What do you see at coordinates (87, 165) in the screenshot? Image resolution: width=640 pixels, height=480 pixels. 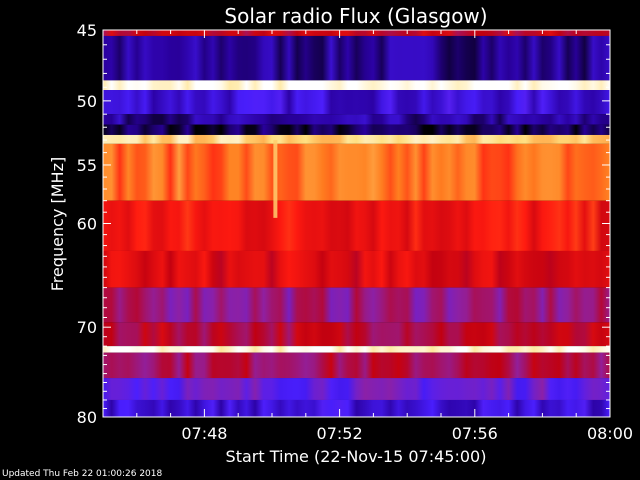 I see `y-tick-label: 55` at bounding box center [87, 165].